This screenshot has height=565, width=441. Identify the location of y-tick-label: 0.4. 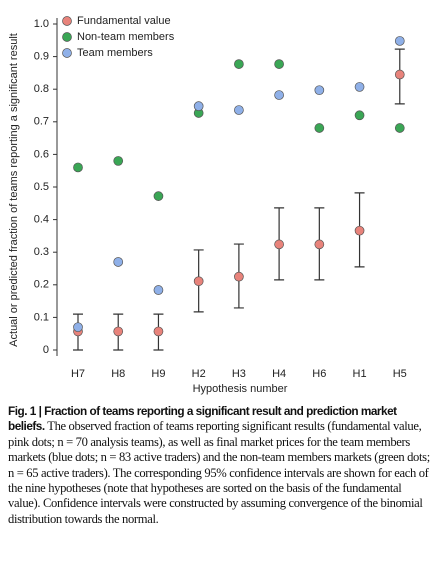
(41, 220).